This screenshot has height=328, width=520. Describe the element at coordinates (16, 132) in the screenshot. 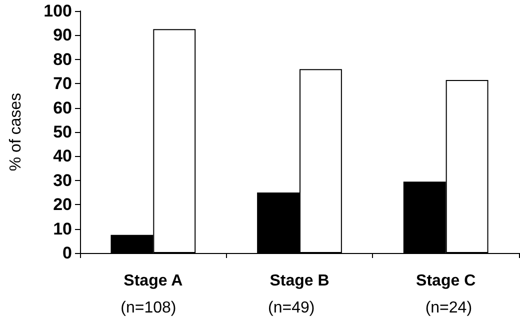

I see `y-axis-title: % of cases` at that location.